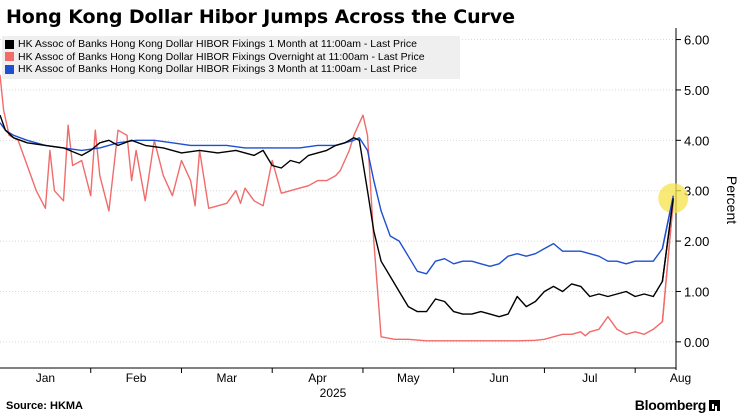 The width and height of the screenshot is (740, 416). What do you see at coordinates (696, 291) in the screenshot?
I see `y-tick-label: 1.00` at bounding box center [696, 291].